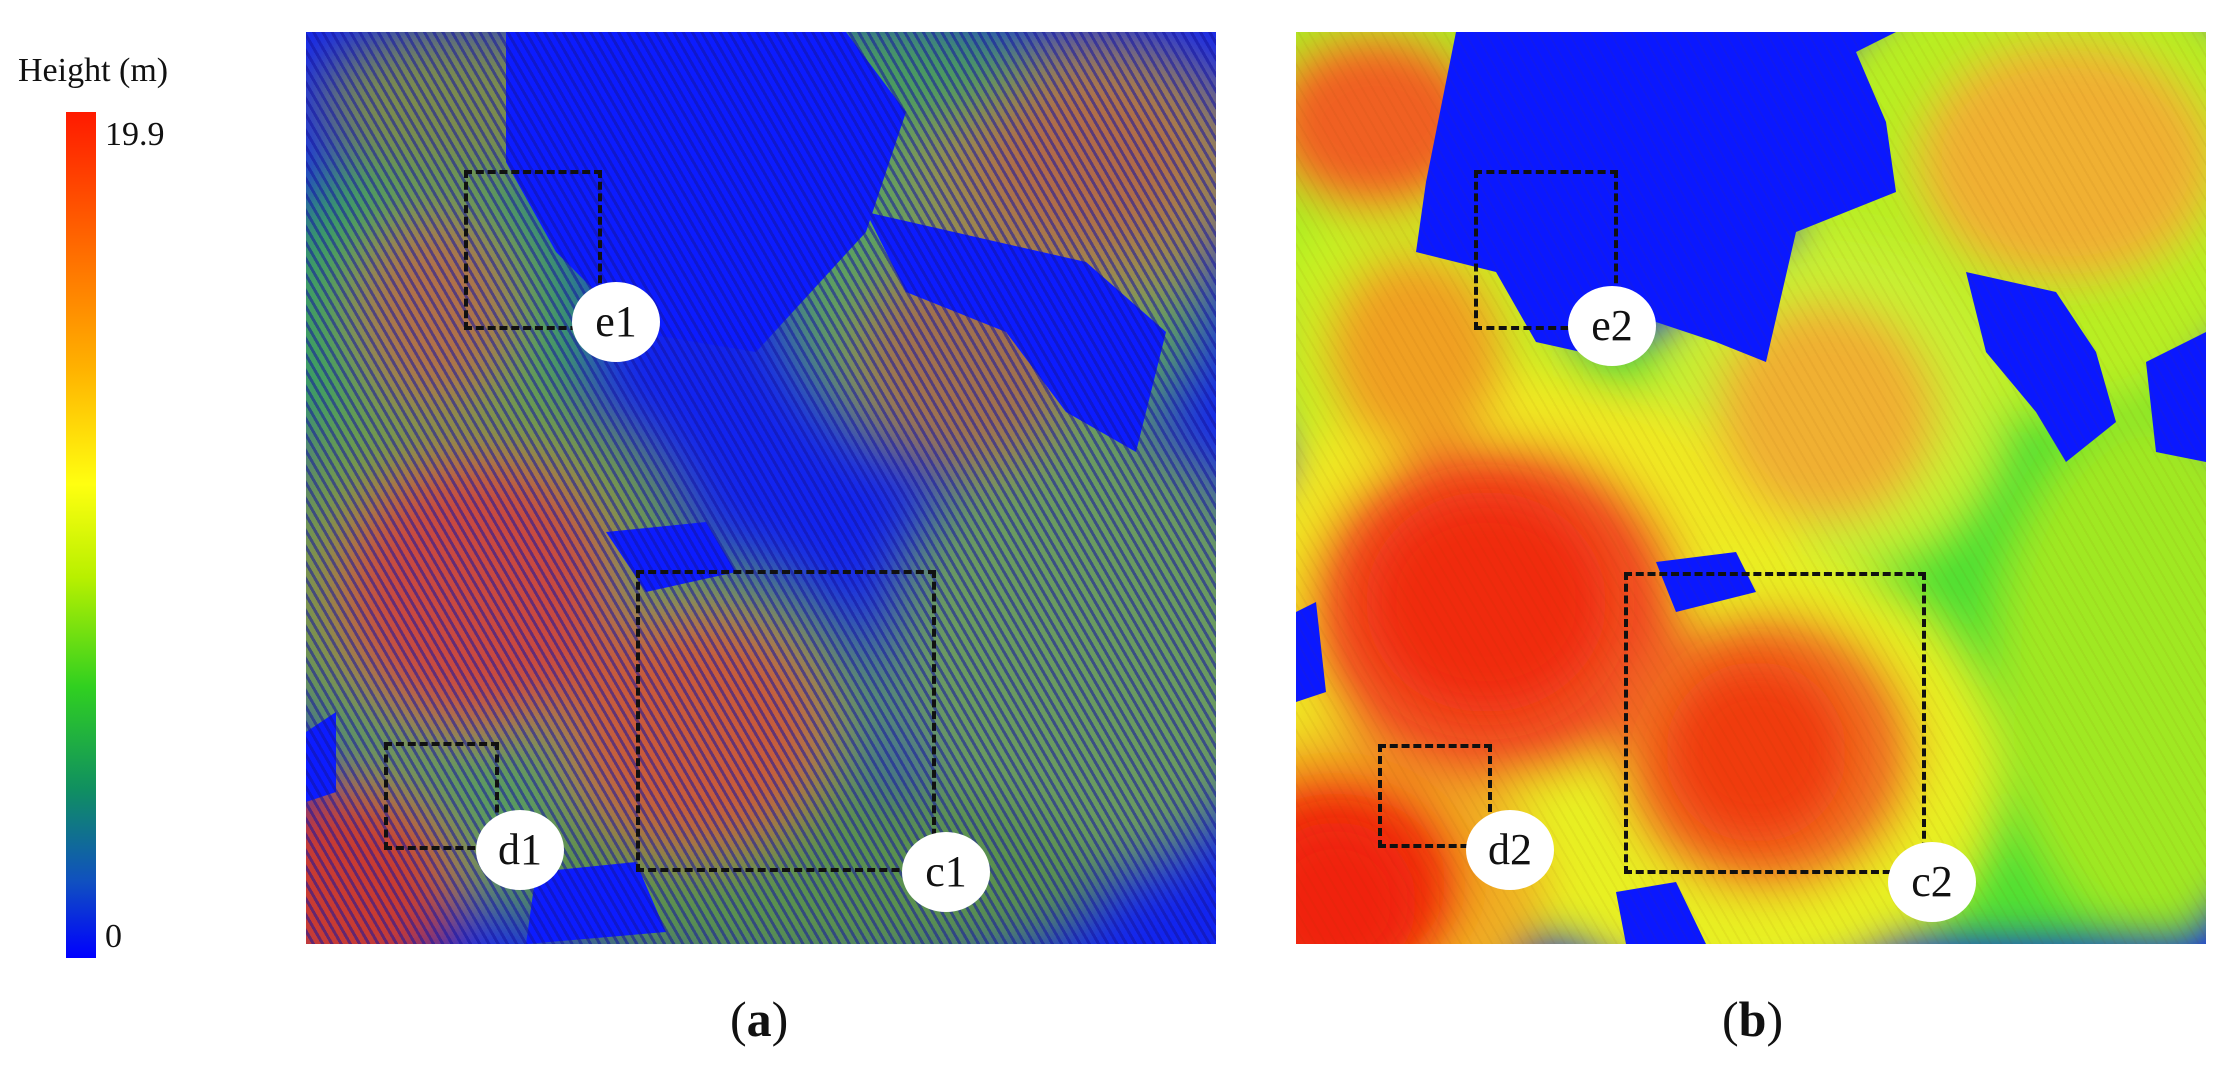  I want to click on region-label-e2: e2, so click(1612, 326).